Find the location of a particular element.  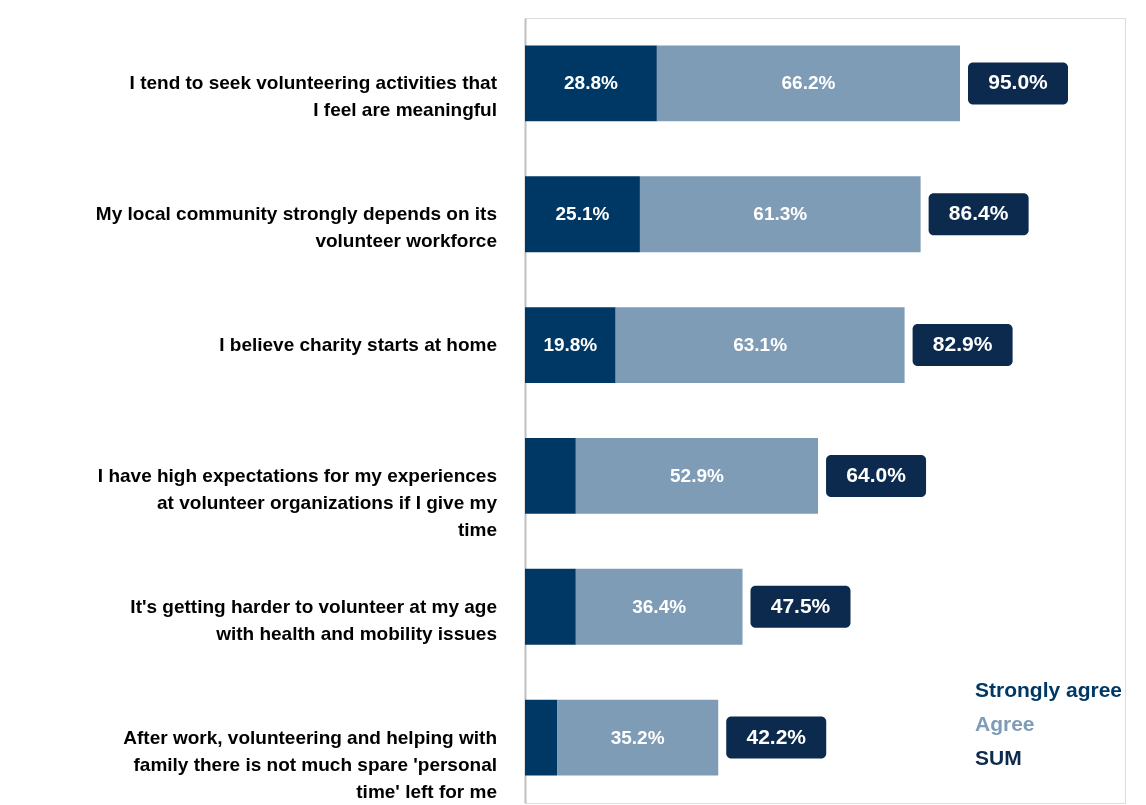

text: Agree is located at coordinates (1005, 723).